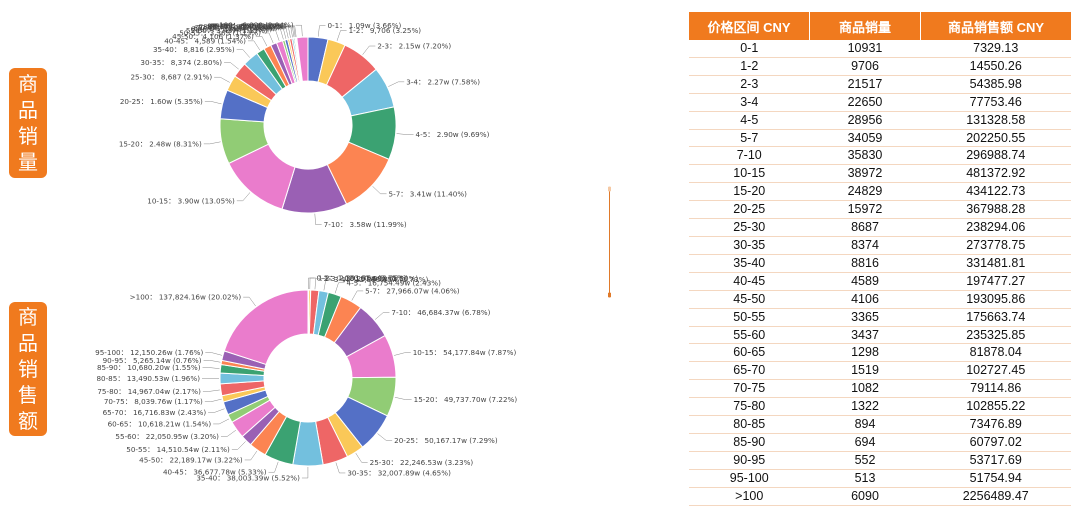  I want to click on timeline-dot-bottom, so click(609, 295).